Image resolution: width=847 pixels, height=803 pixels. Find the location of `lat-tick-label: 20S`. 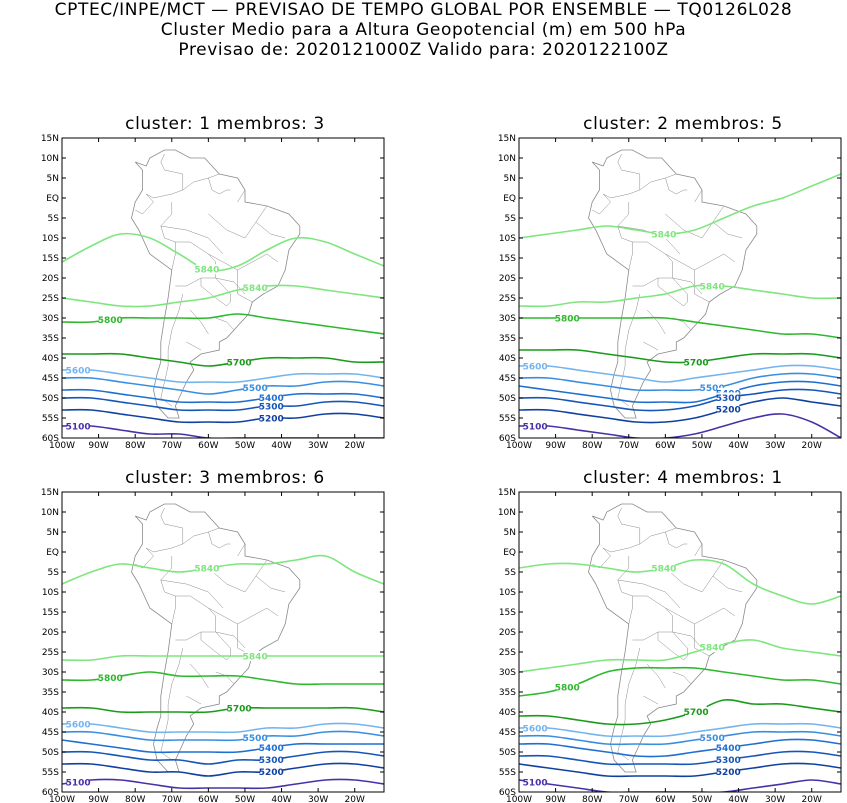

lat-tick-label: 20S is located at coordinates (507, 633).